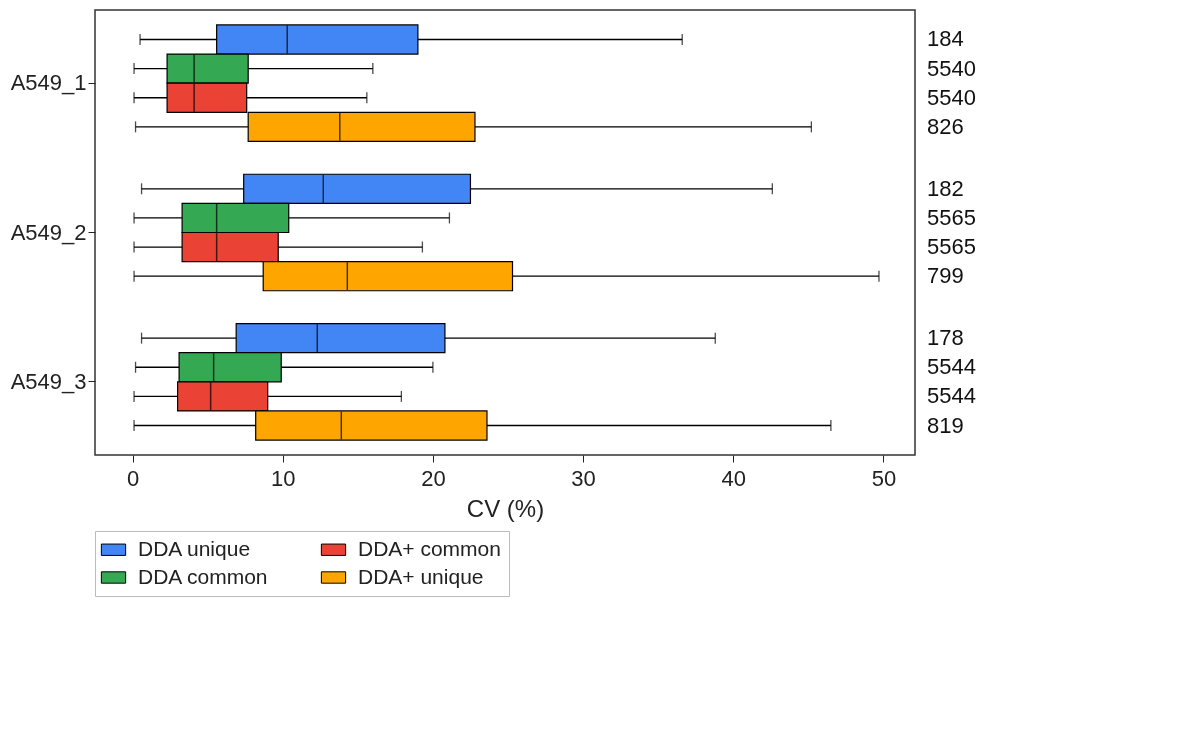 Image resolution: width=1197 pixels, height=729 pixels. What do you see at coordinates (133, 478) in the screenshot?
I see `x-tick-label: 0` at bounding box center [133, 478].